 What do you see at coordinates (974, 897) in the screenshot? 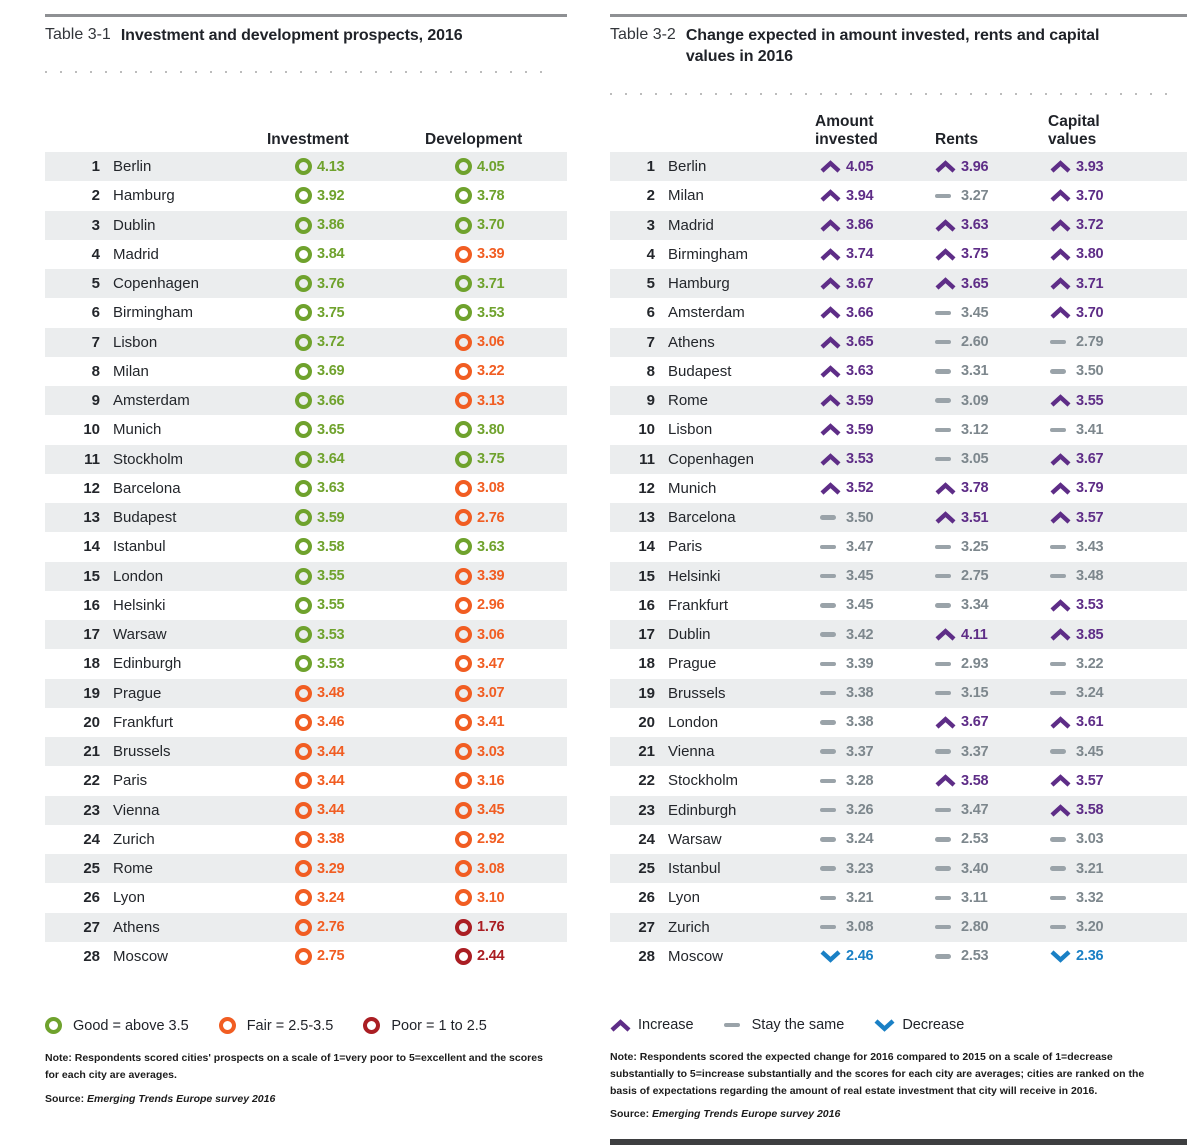
I see `trend-value: 3.11` at bounding box center [974, 897].